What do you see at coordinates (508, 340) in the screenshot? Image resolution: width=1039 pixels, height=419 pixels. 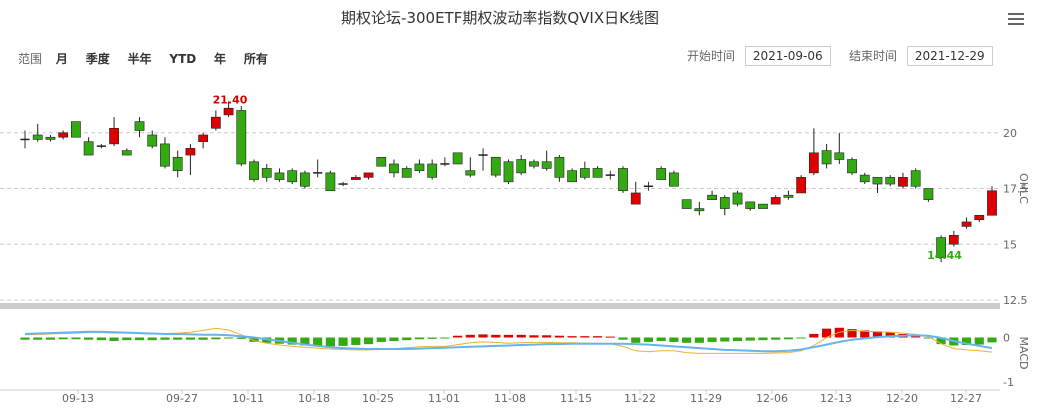 I see `macd-dea-line` at bounding box center [508, 340].